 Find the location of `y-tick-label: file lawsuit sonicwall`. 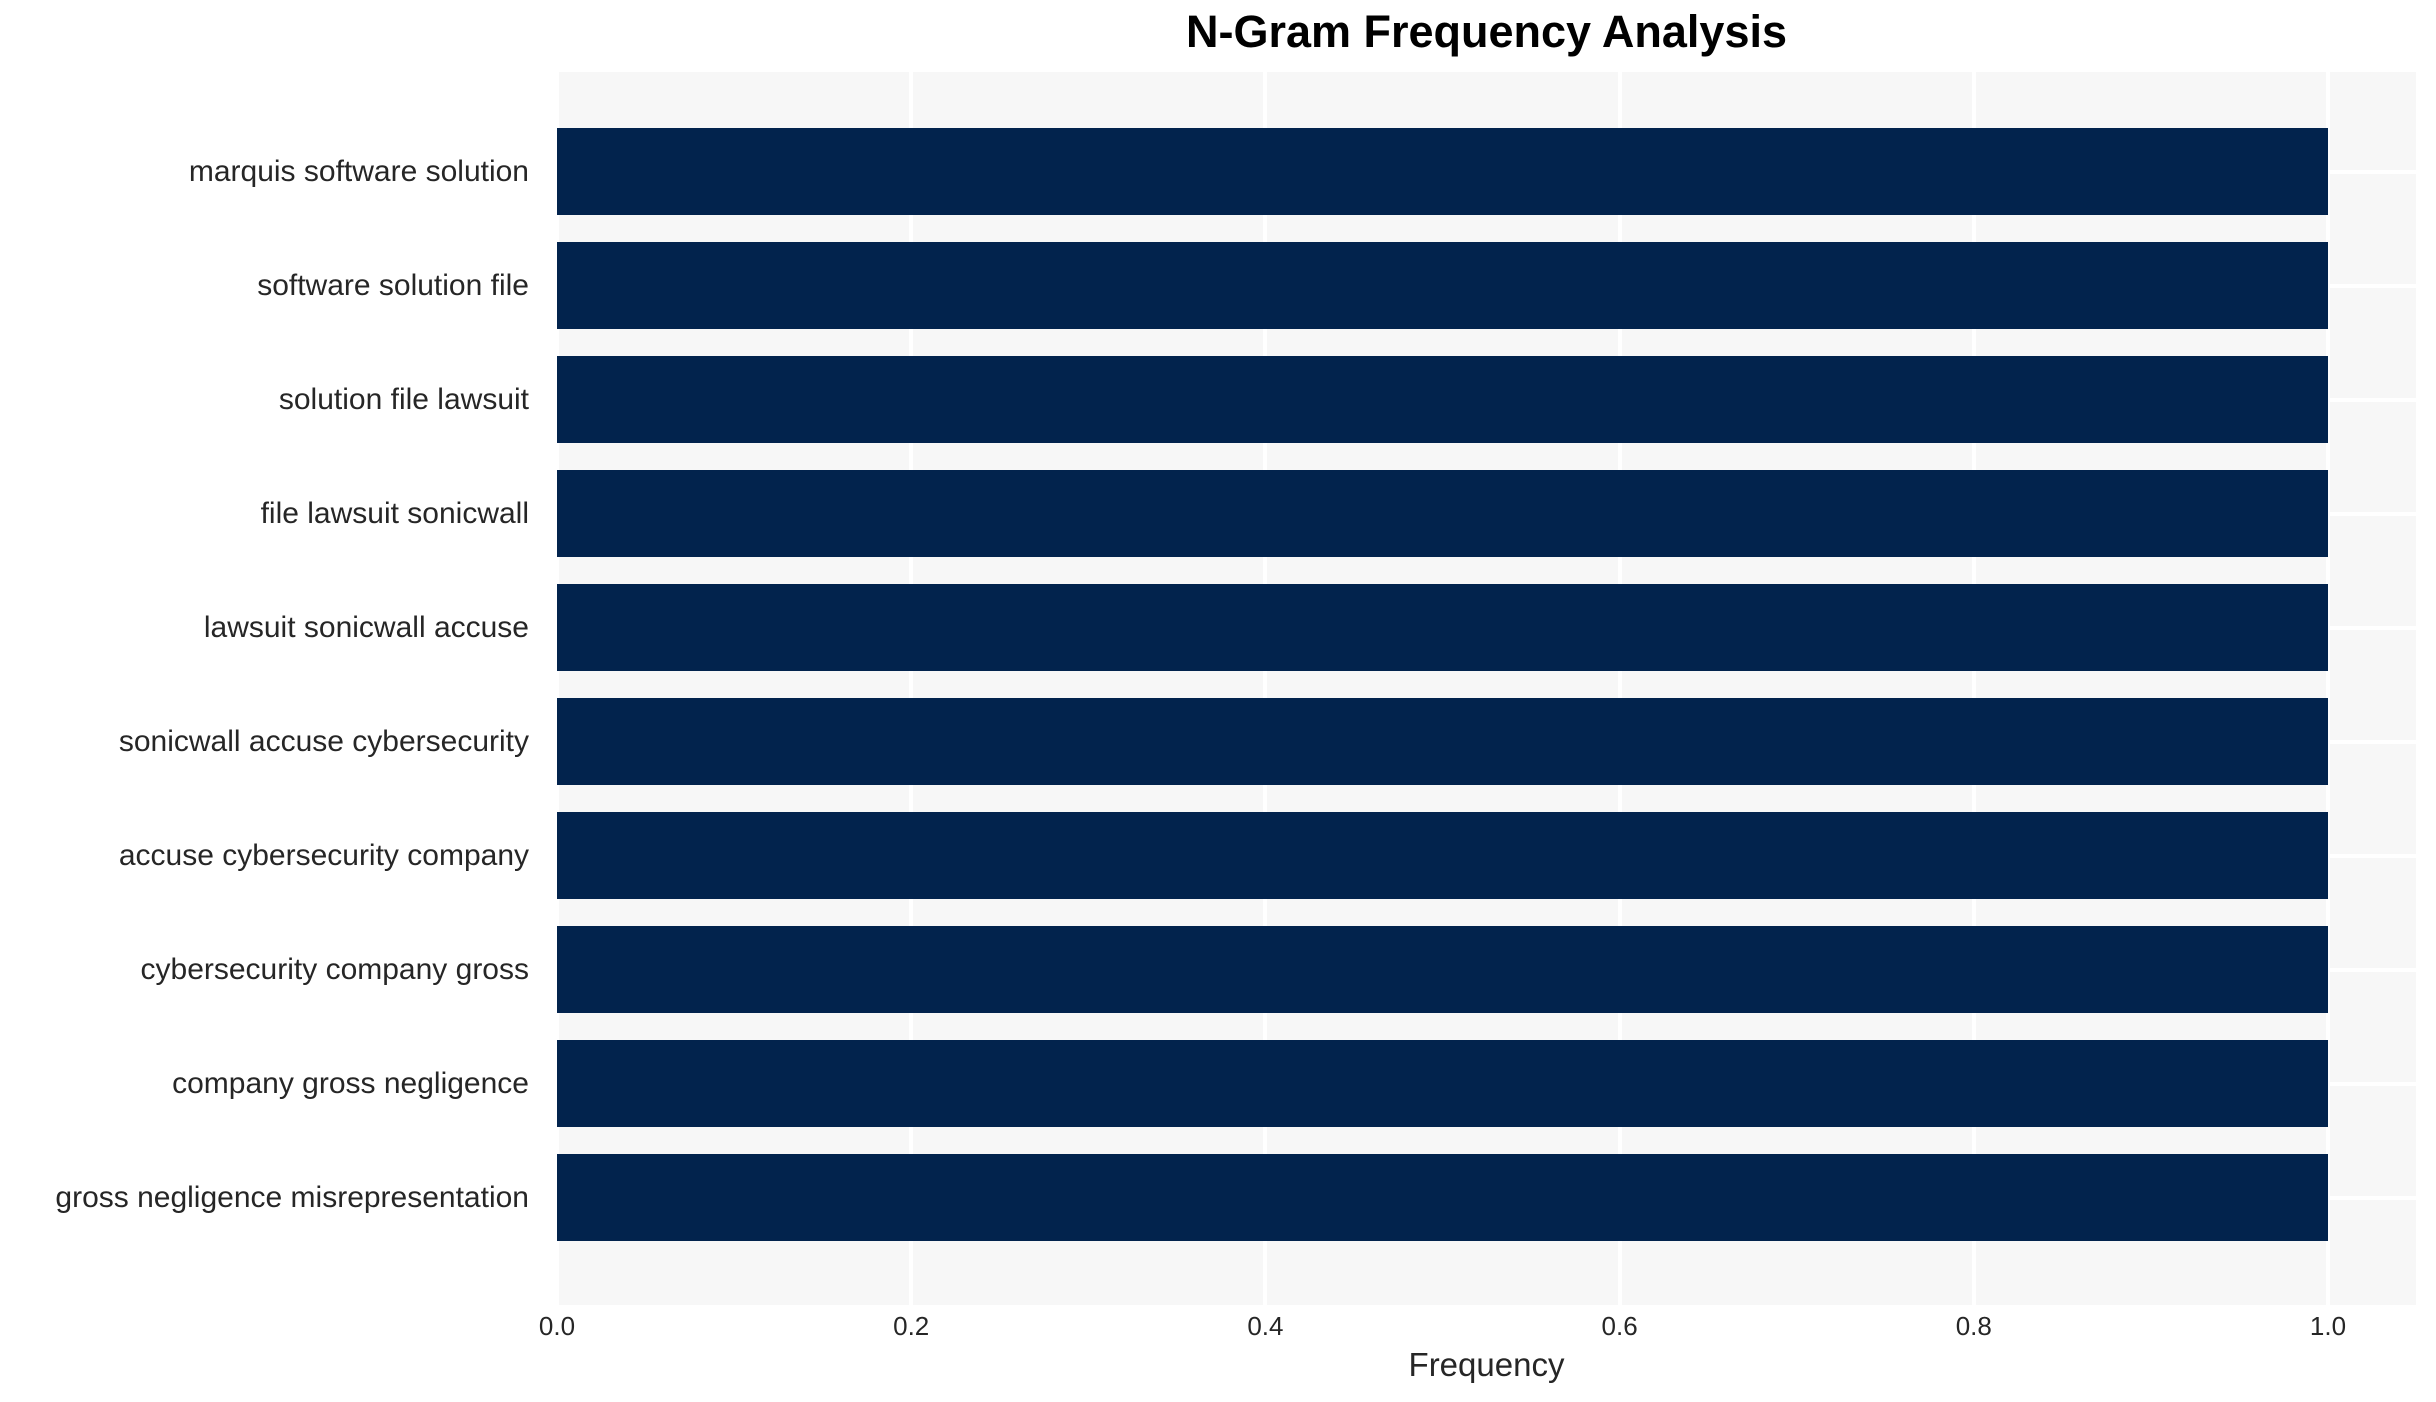

y-tick-label: file lawsuit sonicwall is located at coordinates (394, 513).